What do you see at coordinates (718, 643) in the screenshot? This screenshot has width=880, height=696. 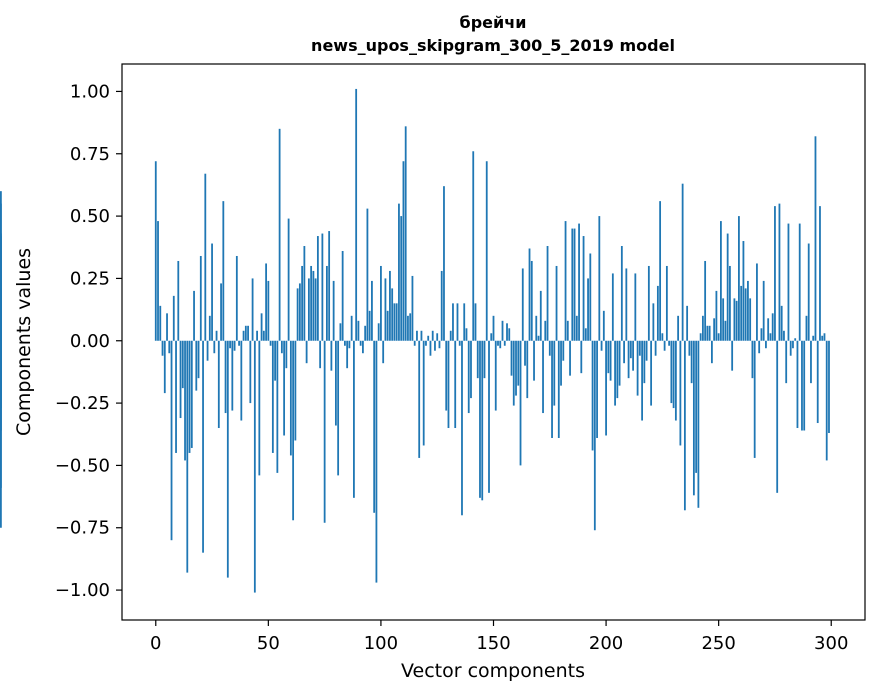 I see `x-tick-label: 250` at bounding box center [718, 643].